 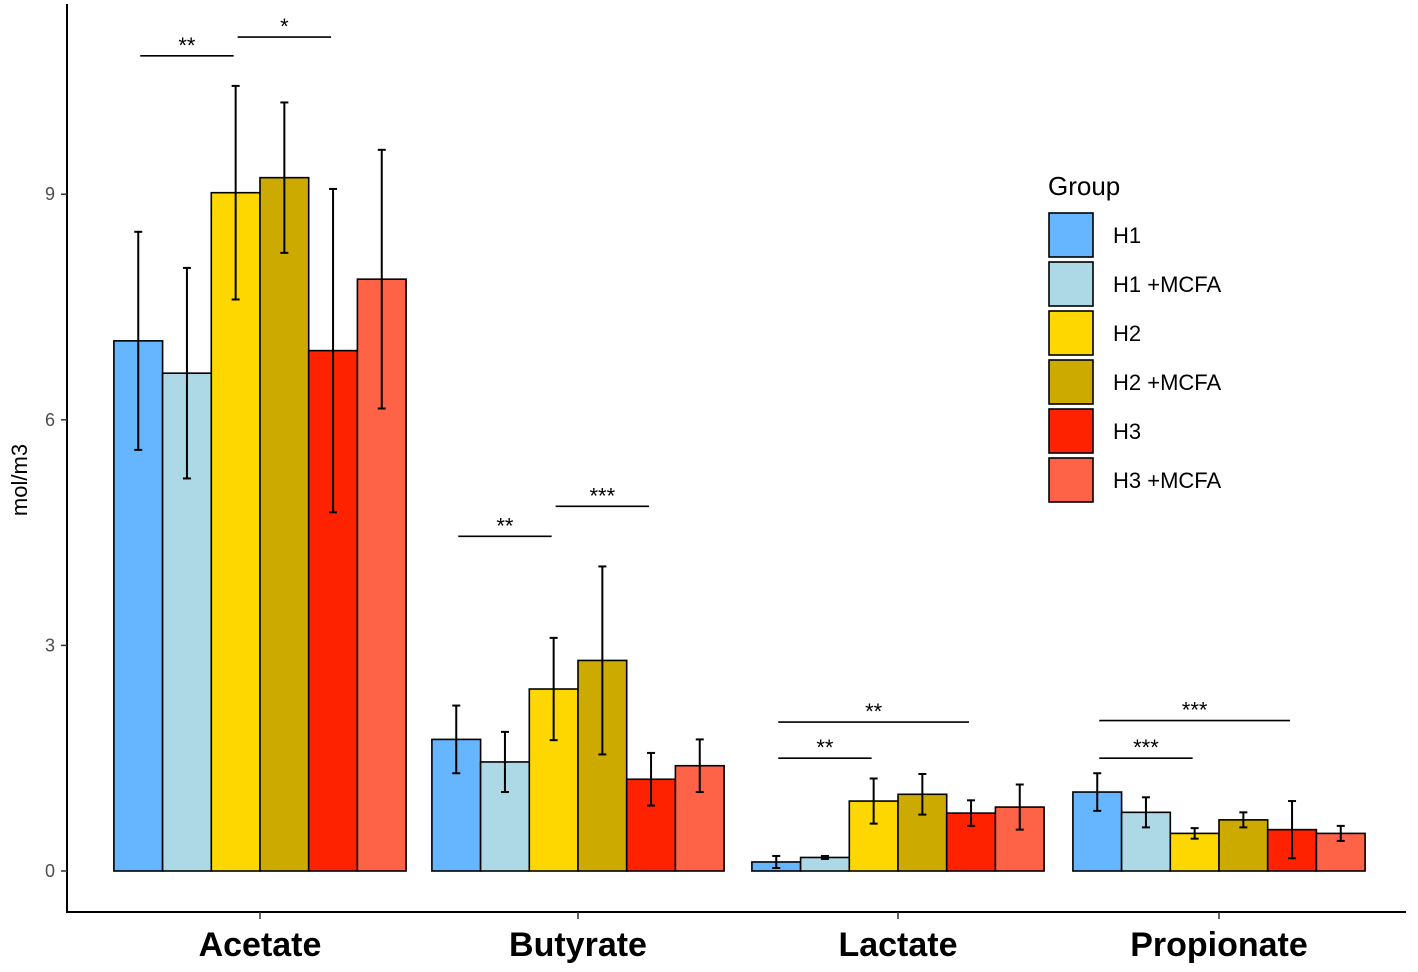 I want to click on legend: Group H1 H1 +MCFA H2 H2 +MCFA H3 H3 +MCFA, so click(x=1135, y=337).